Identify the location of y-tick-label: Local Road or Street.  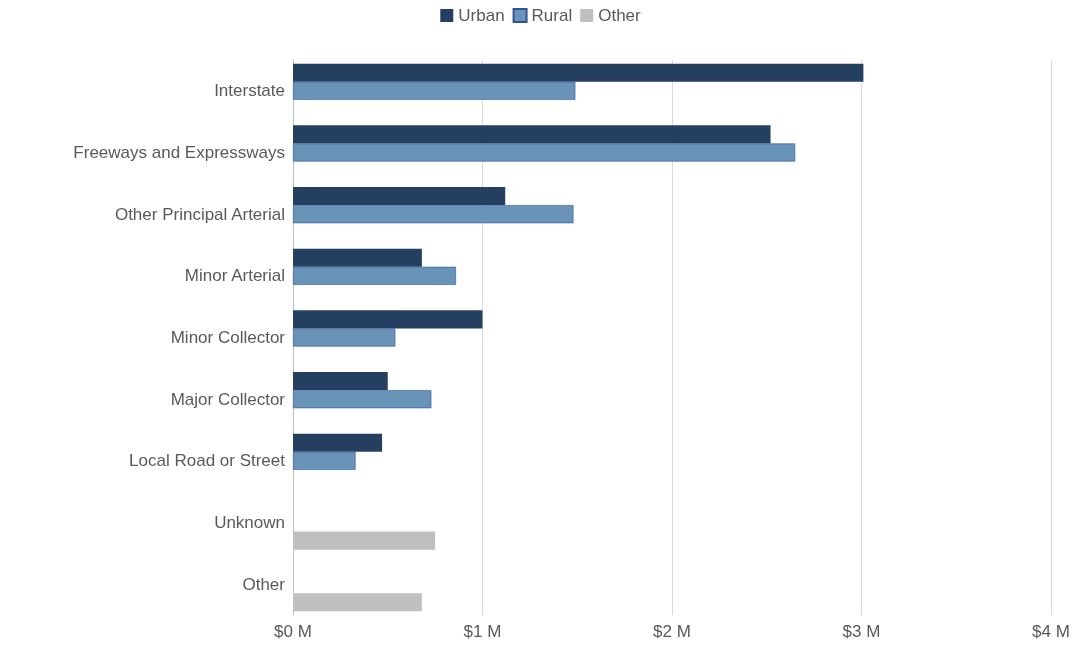
(207, 461).